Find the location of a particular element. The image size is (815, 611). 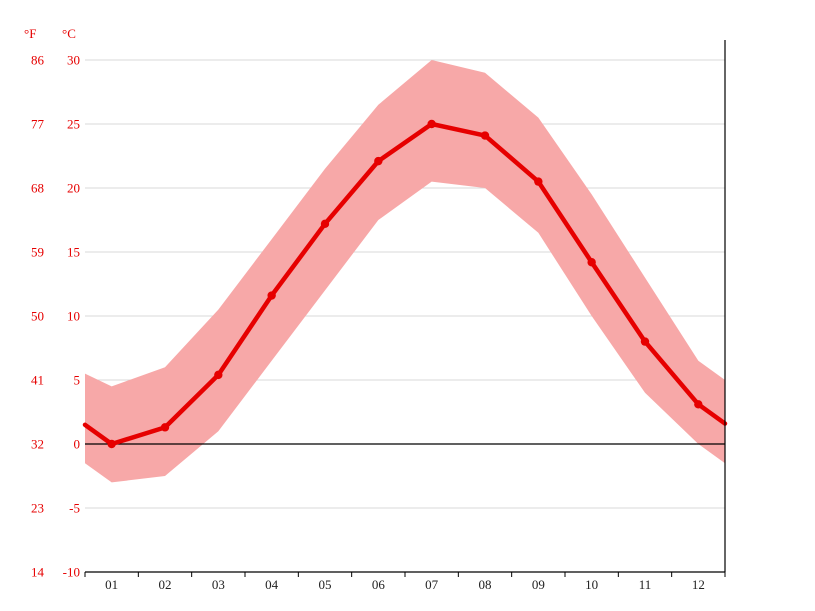

month-label-09: 09 is located at coordinates (538, 584).